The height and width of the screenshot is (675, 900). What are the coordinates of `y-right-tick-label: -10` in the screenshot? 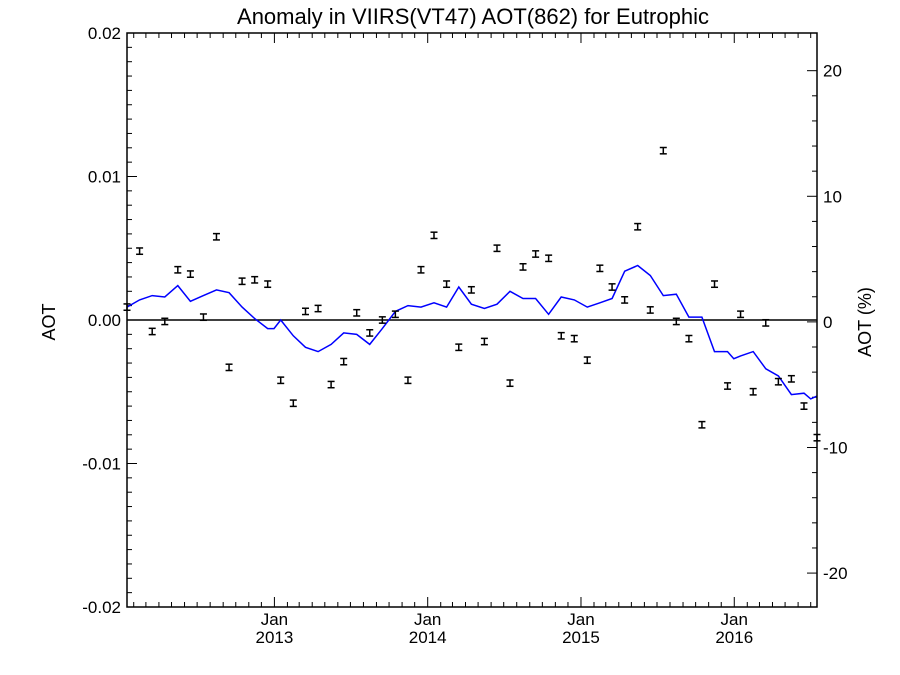 It's located at (835, 447).